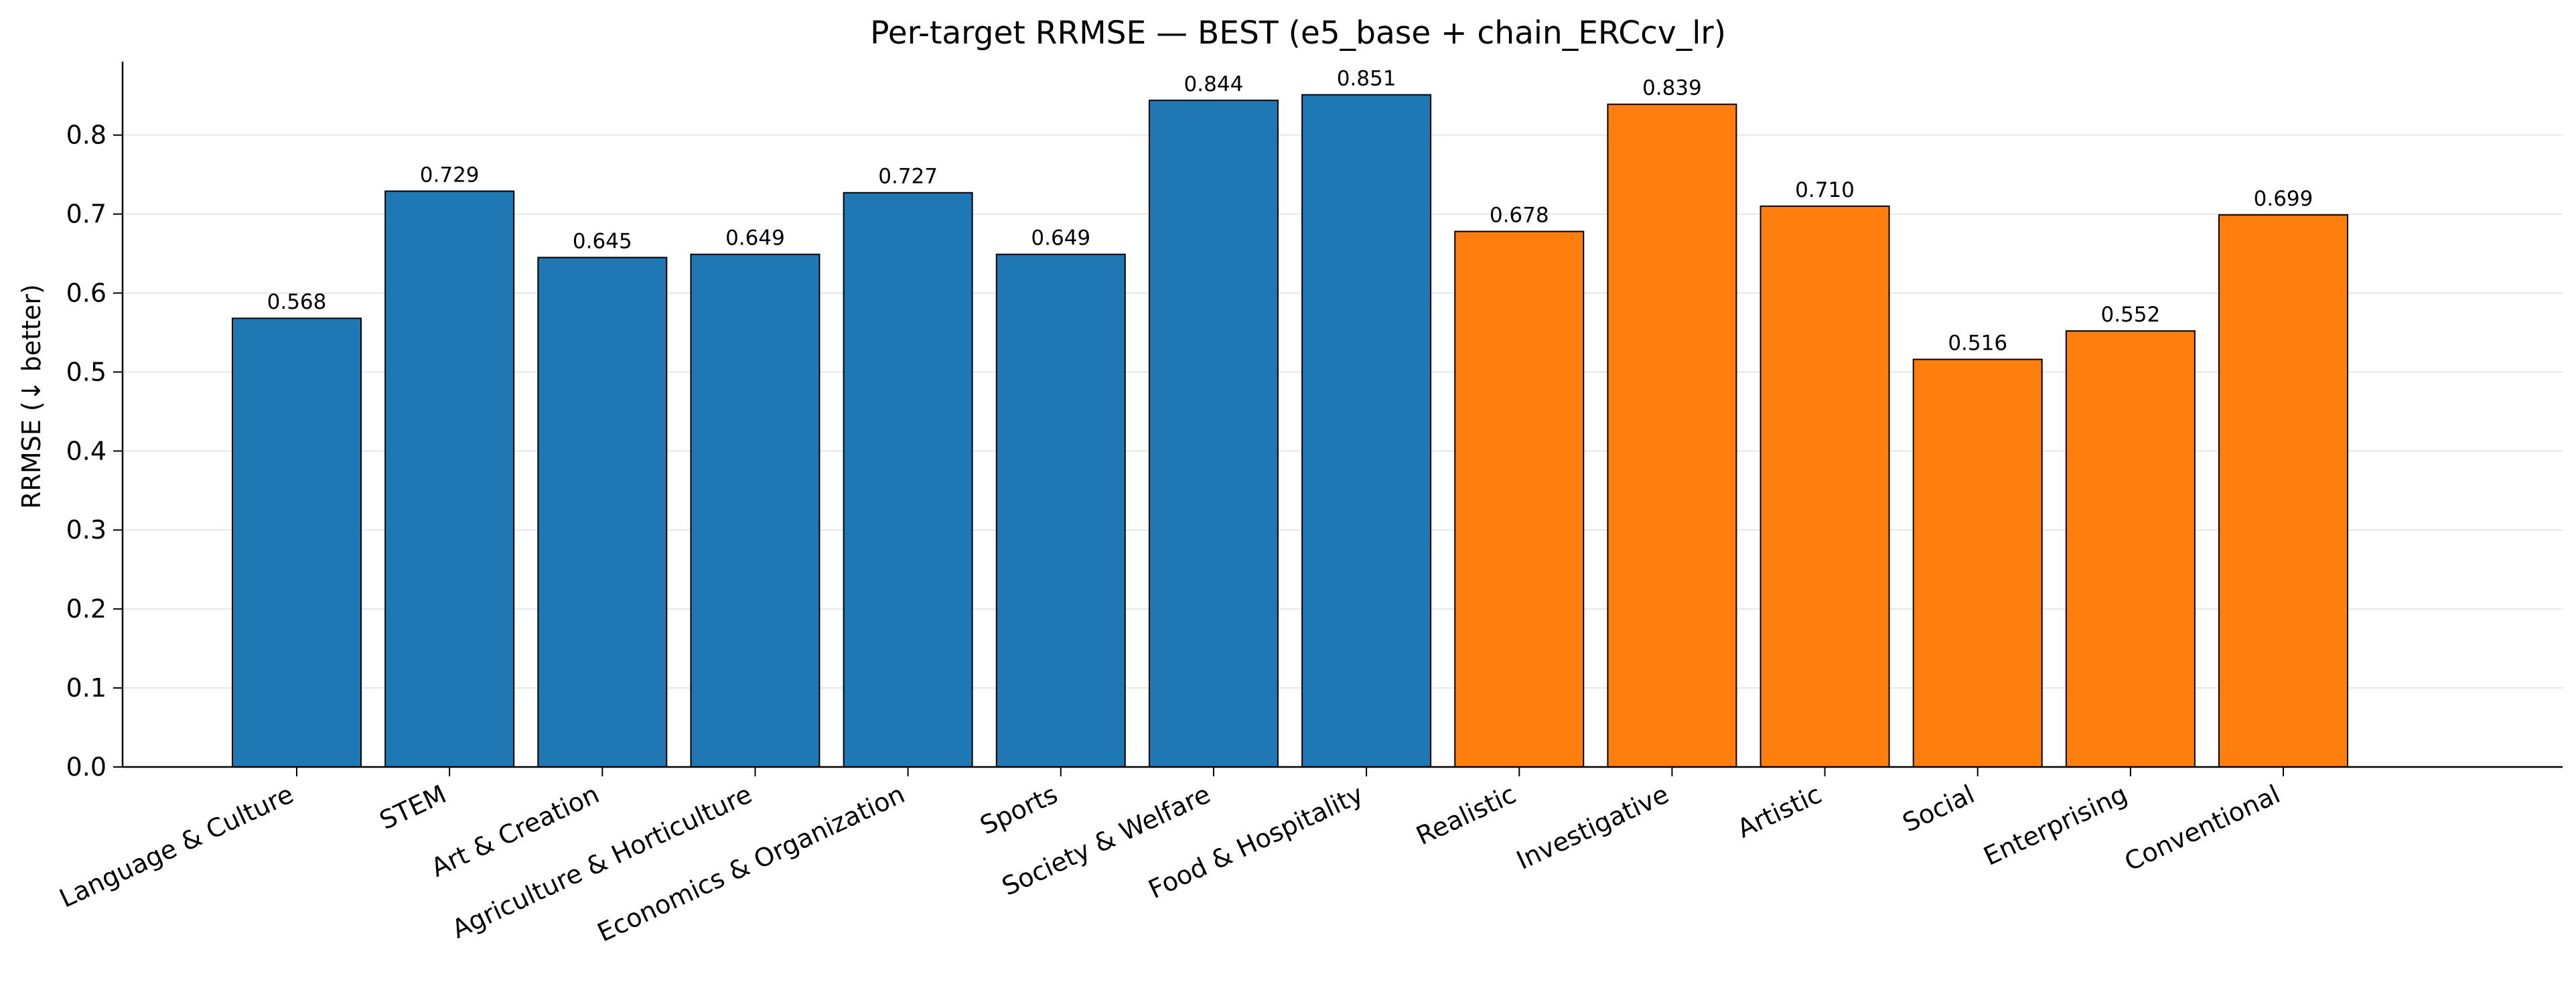 The image size is (2576, 986). Describe the element at coordinates (2055, 825) in the screenshot. I see `x-tick-label: Enterprising` at that location.